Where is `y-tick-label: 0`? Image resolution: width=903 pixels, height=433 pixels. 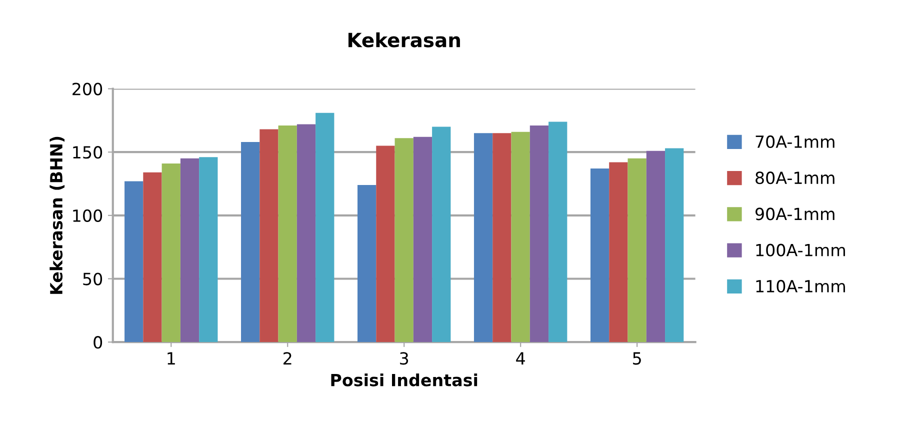
y-tick-label: 0 is located at coordinates (98, 342).